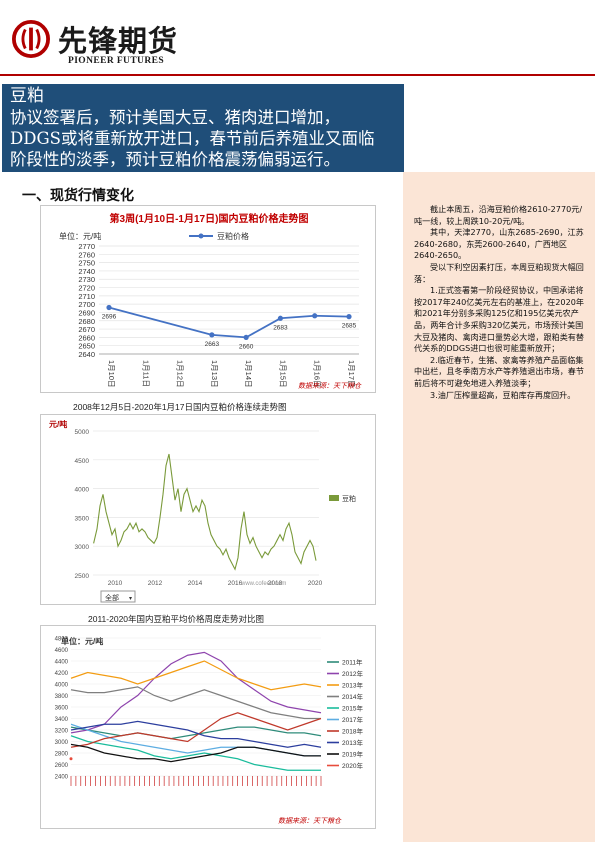  Describe the element at coordinates (282, 374) in the screenshot. I see `x-tick-label: 1月15日` at that location.